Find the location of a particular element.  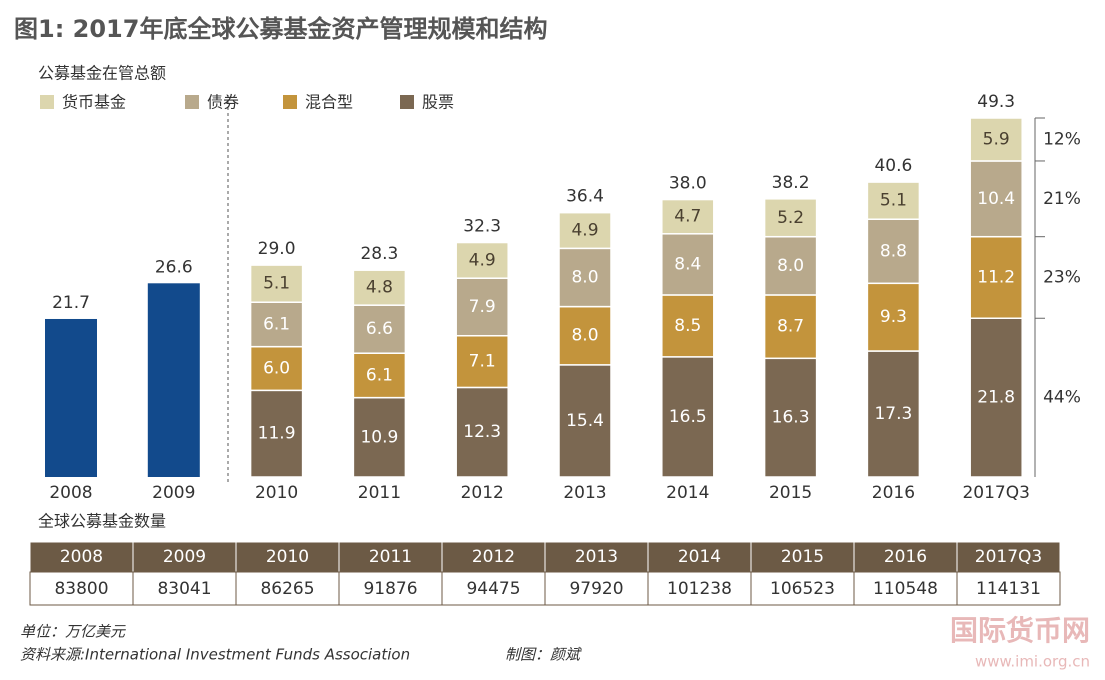

total-label: 32.3 is located at coordinates (482, 227).